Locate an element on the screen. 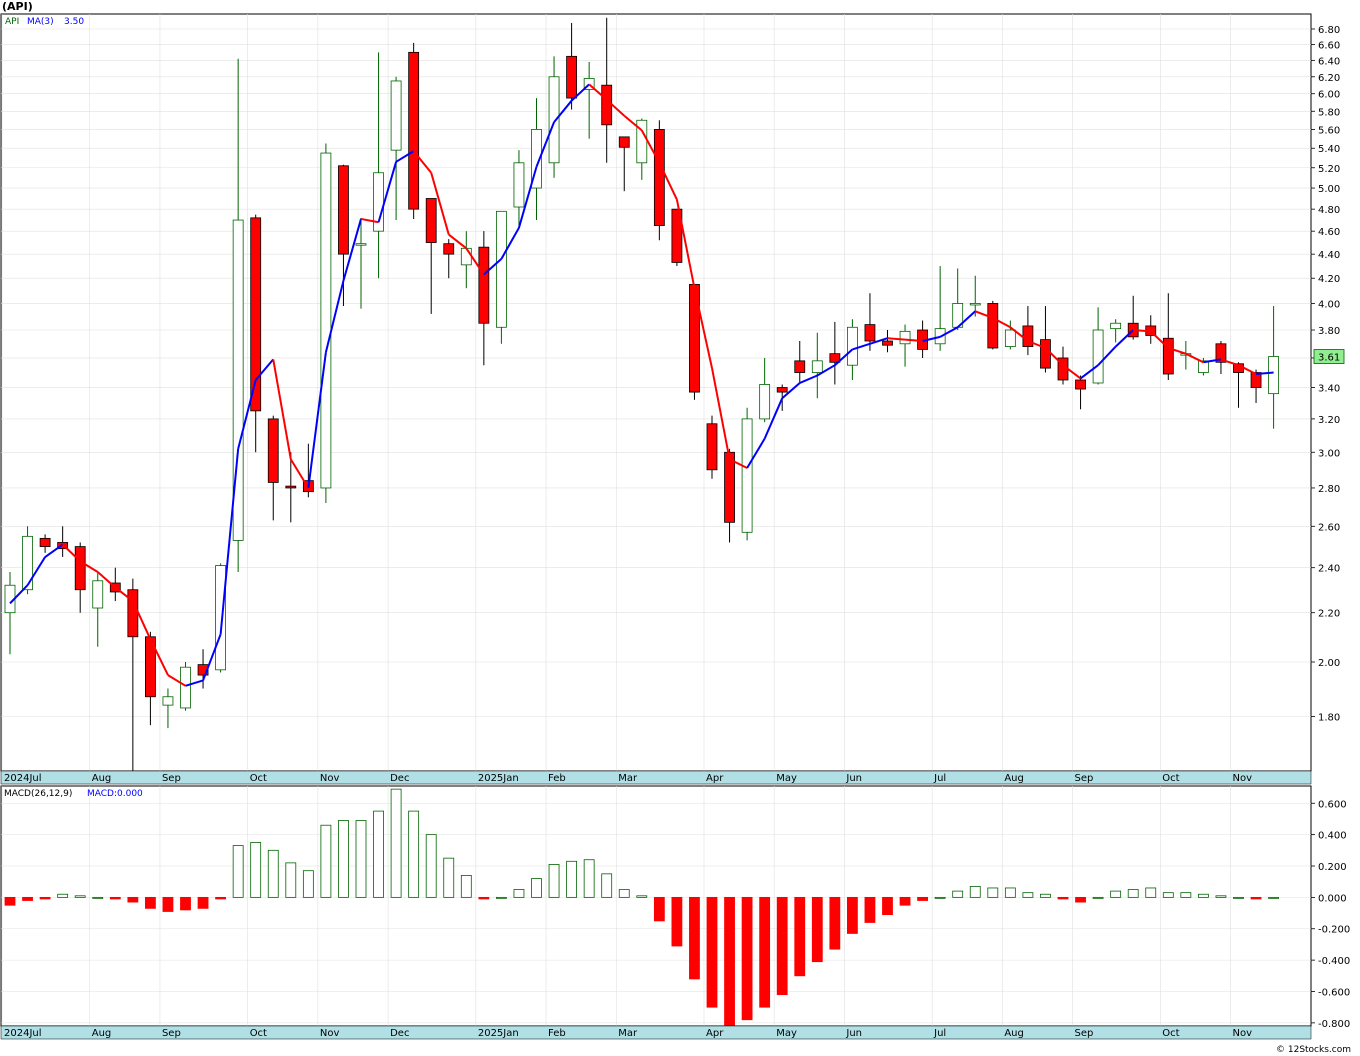 The width and height of the screenshot is (1360, 1056). legend-symbol: API is located at coordinates (12, 22).